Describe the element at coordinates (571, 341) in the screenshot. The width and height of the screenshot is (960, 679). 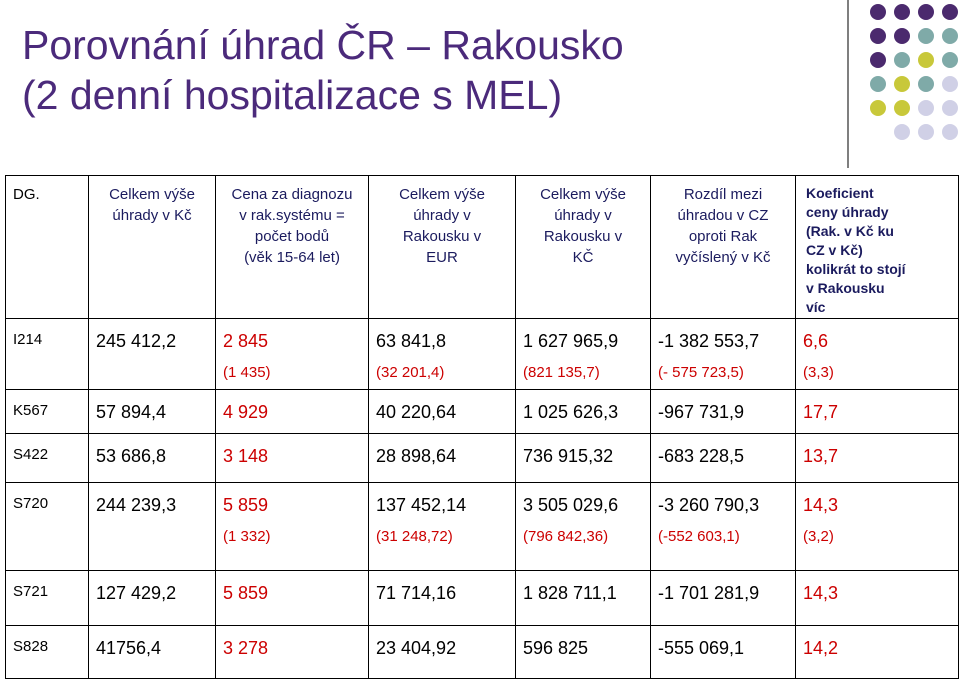
I see `cell-text: 1 627 965,9` at that location.